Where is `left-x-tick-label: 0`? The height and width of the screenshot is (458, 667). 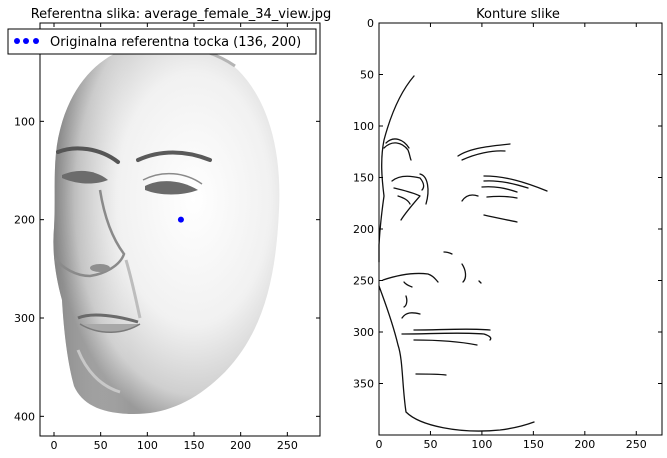
left-x-tick-label: 0 is located at coordinates (54, 445).